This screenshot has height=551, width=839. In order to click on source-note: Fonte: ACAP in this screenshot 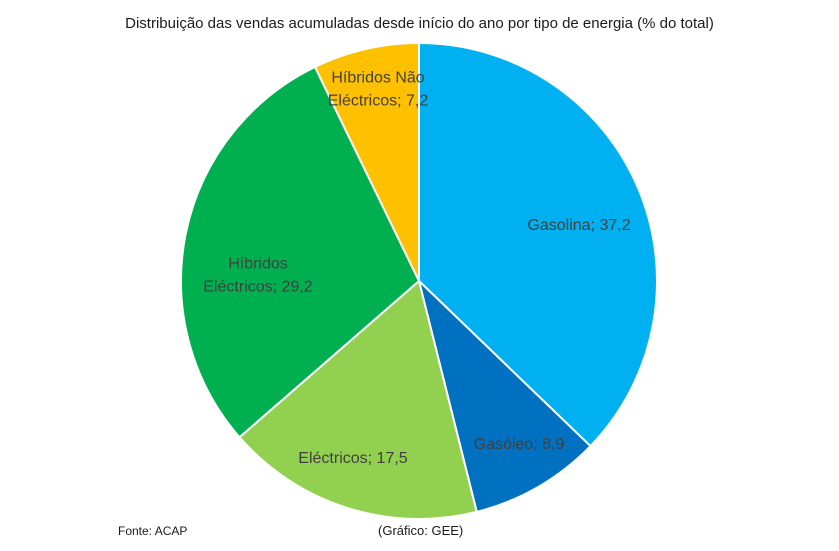, I will do `click(153, 531)`.